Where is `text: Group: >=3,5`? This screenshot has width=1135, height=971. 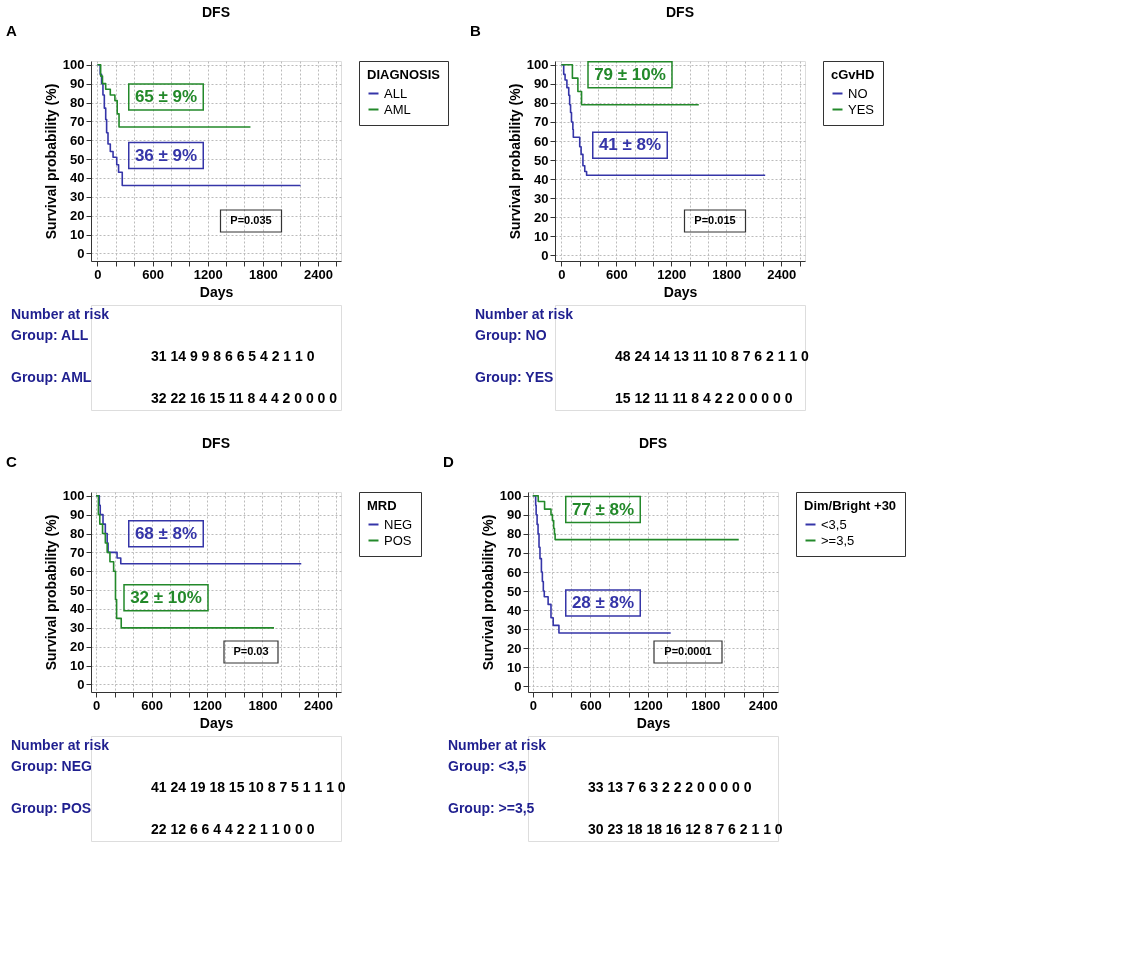
text: Group: >=3,5 is located at coordinates (491, 808).